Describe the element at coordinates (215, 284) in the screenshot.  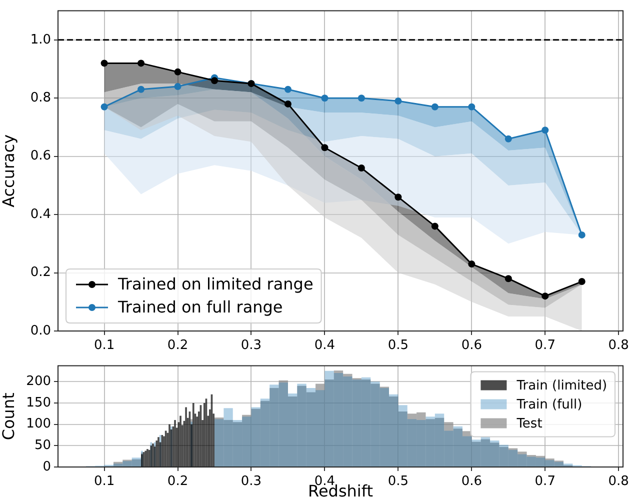
I see `legend-label: Trained on limited range` at that location.